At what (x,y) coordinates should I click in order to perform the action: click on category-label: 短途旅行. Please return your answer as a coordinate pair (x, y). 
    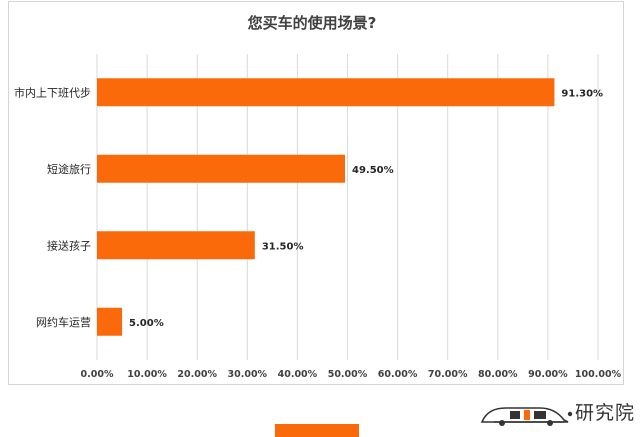
    Looking at the image, I should click on (69, 169).